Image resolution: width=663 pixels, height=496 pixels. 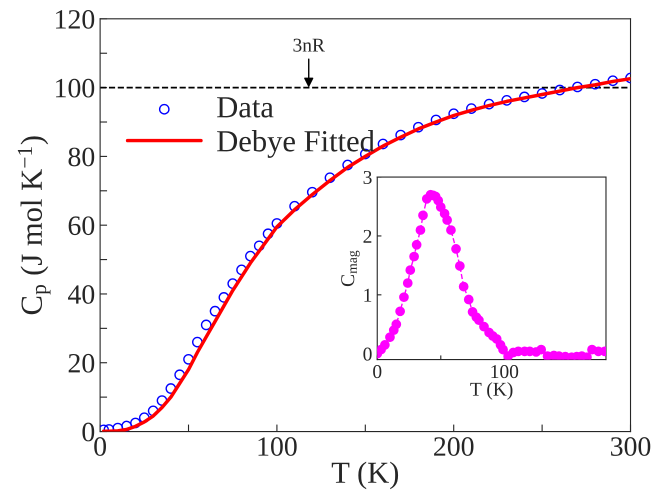 What do you see at coordinates (454, 446) in the screenshot?
I see `x-tick-label: 200` at bounding box center [454, 446].